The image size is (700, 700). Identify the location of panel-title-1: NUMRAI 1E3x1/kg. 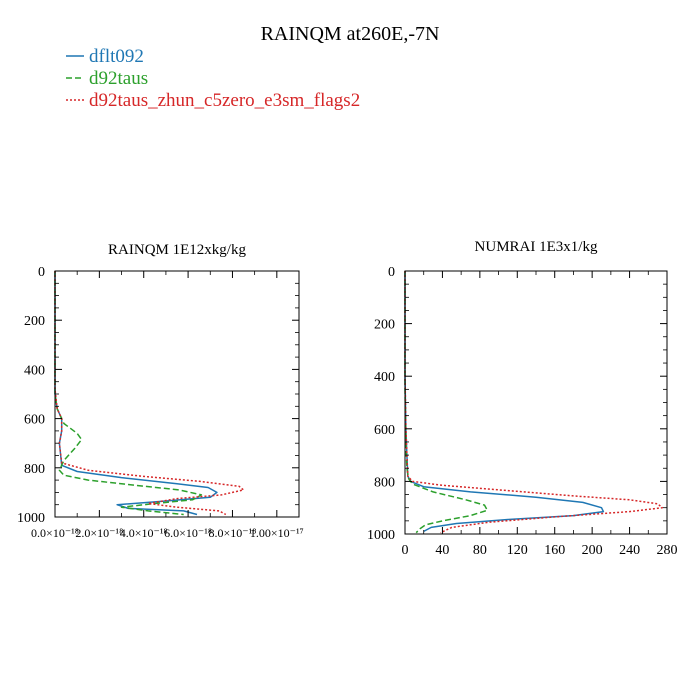
(536, 247).